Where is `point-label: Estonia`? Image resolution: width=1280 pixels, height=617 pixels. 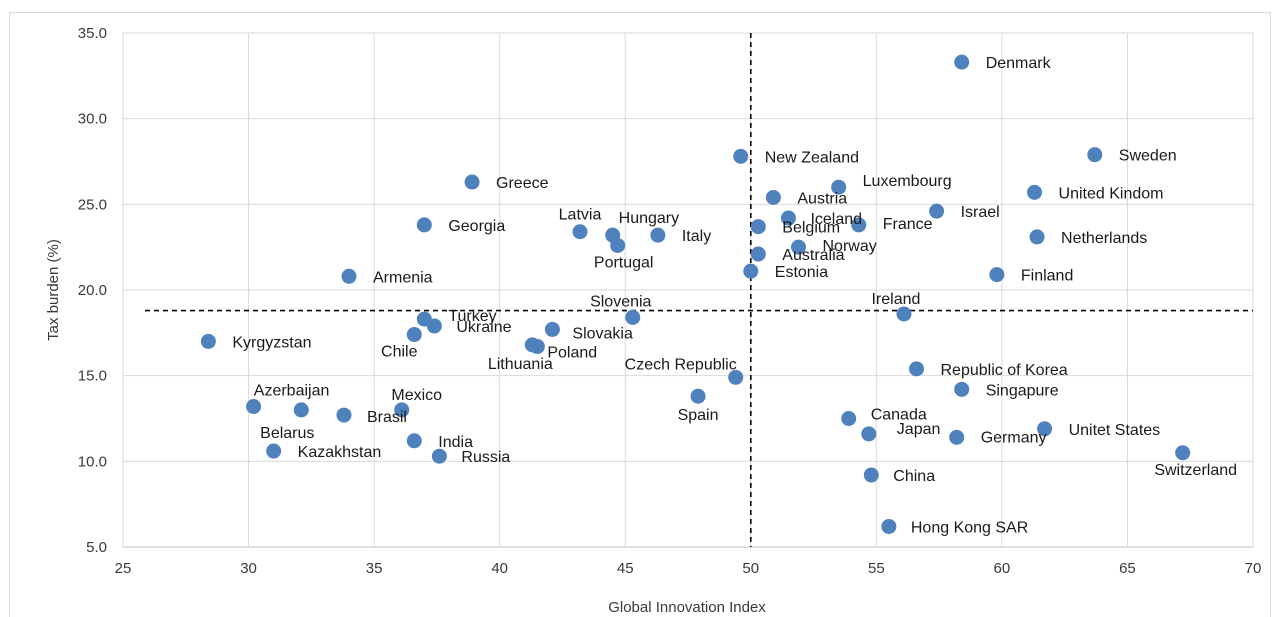
point-label: Estonia is located at coordinates (801, 272).